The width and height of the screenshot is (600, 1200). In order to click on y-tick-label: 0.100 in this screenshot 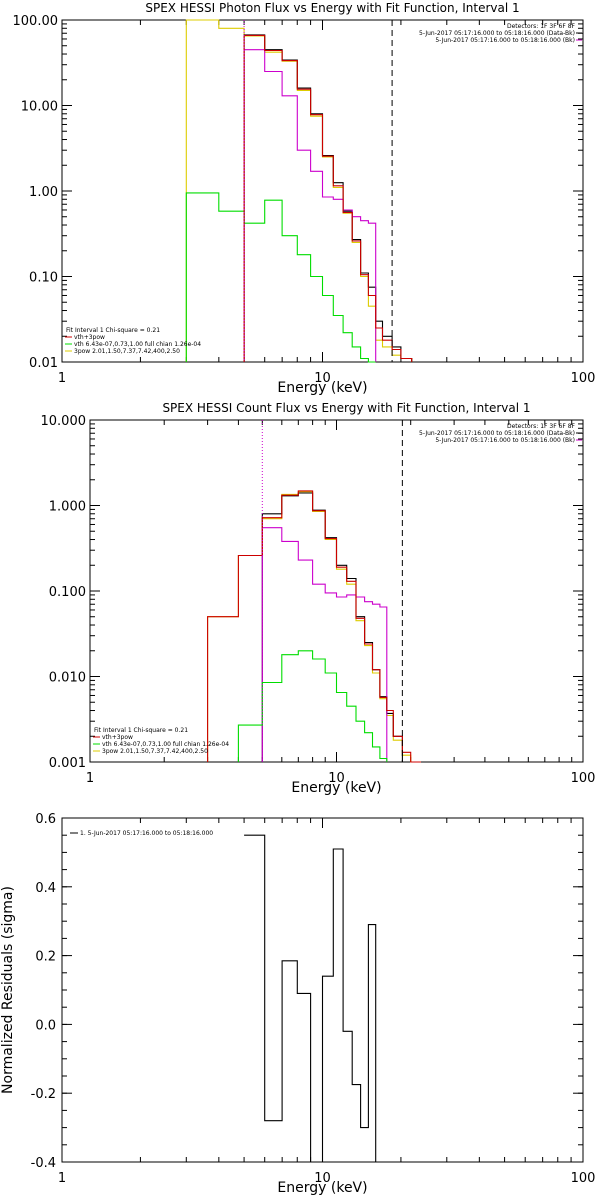, I will do `click(67, 592)`.